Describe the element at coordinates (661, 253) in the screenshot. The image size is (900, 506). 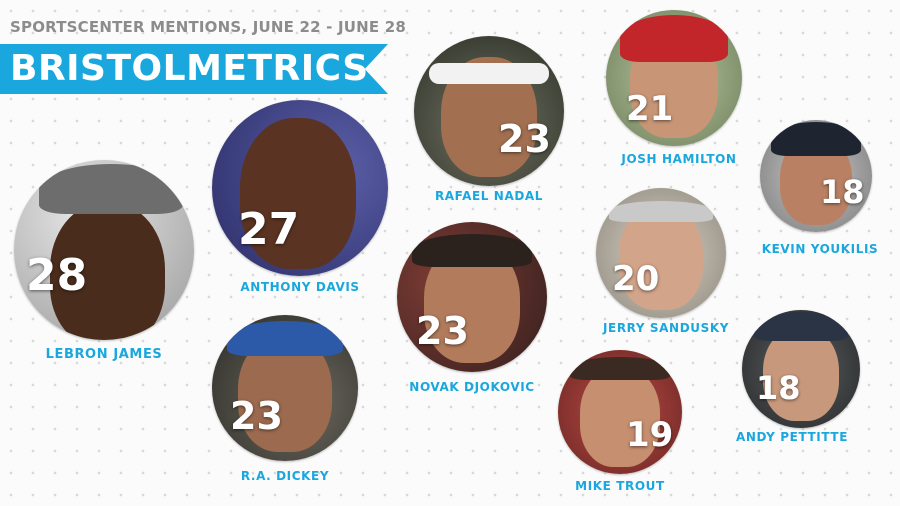
I see `jerry-sandusky-photo` at that location.